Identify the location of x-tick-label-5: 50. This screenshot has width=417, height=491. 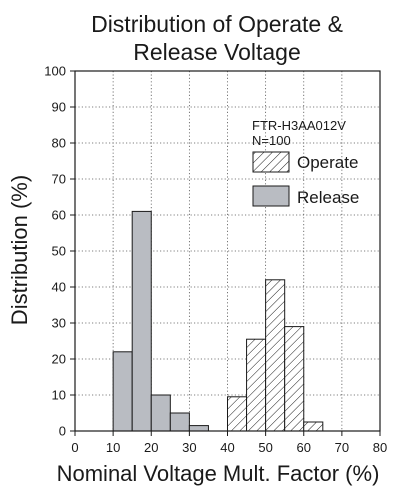
(265, 447).